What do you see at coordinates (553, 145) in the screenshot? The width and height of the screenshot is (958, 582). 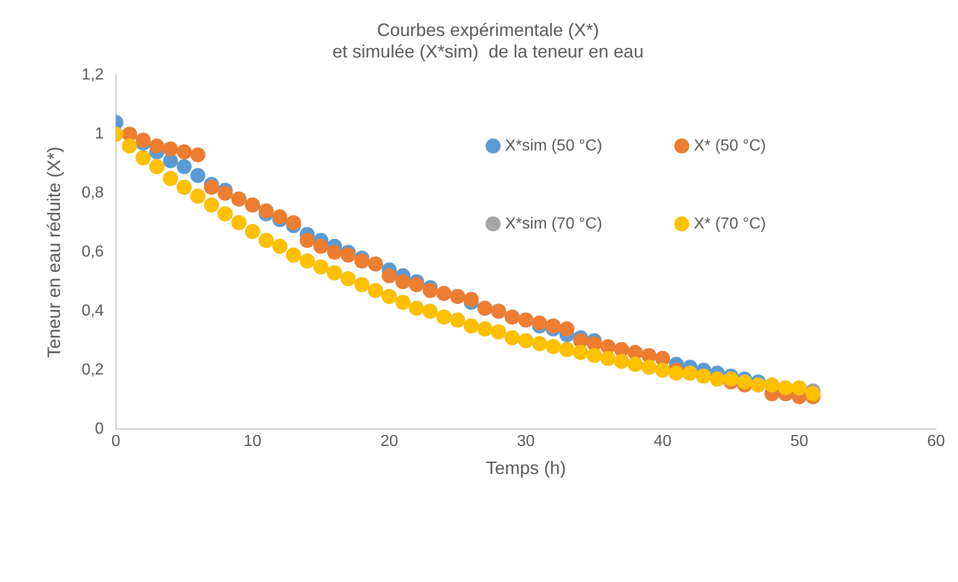 I see `legend-label: X*sim (50 °C)` at bounding box center [553, 145].